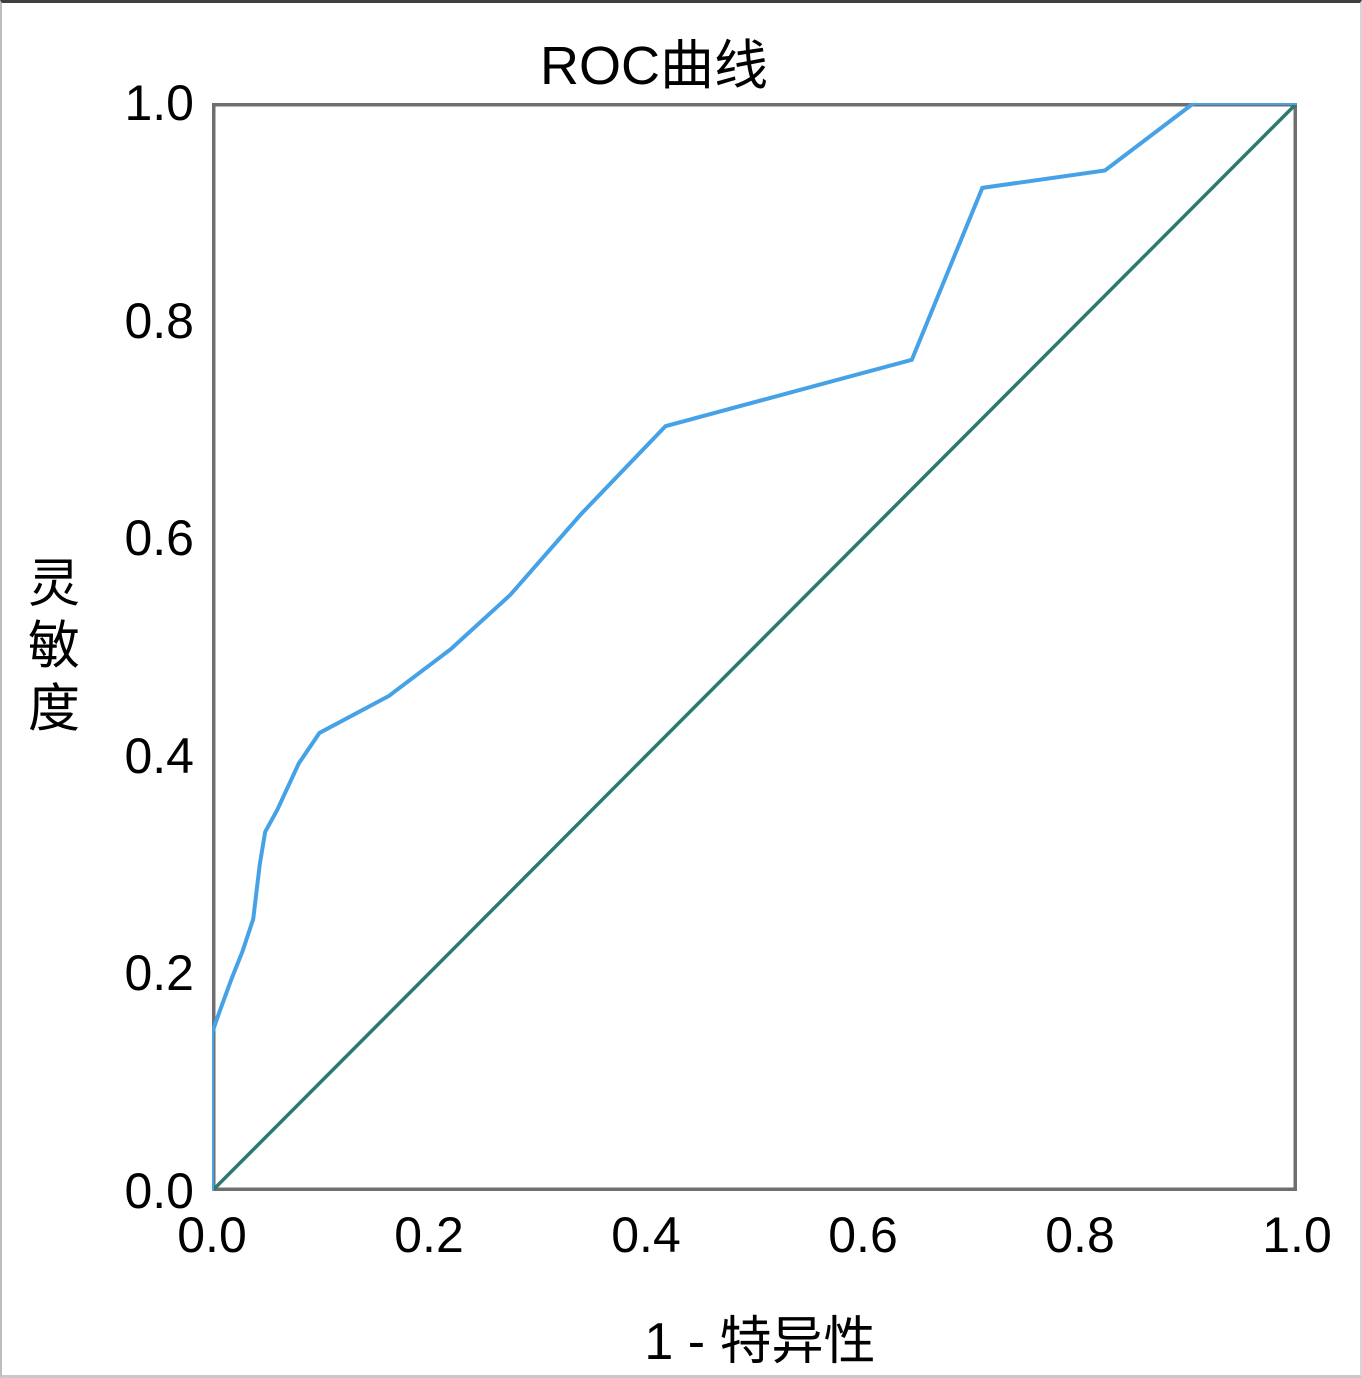 The height and width of the screenshot is (1378, 1362). I want to click on y-tick-label: 0.0, so click(159, 1191).